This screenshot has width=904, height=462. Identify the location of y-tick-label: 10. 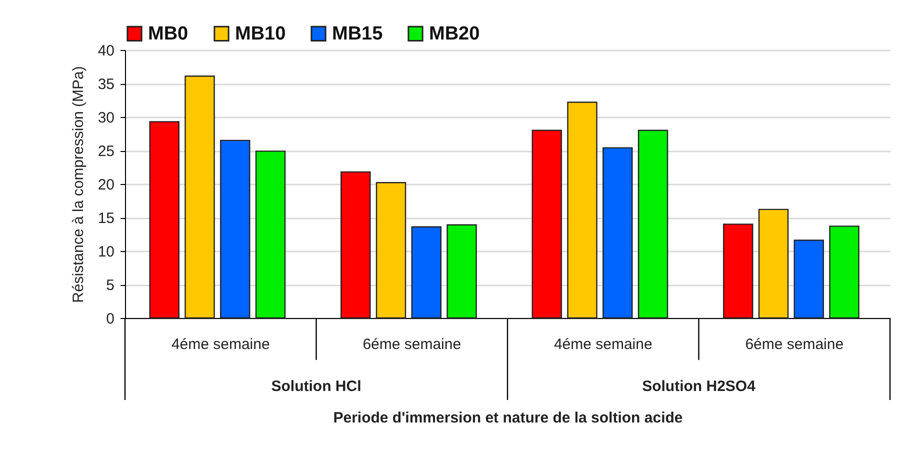
(106, 252).